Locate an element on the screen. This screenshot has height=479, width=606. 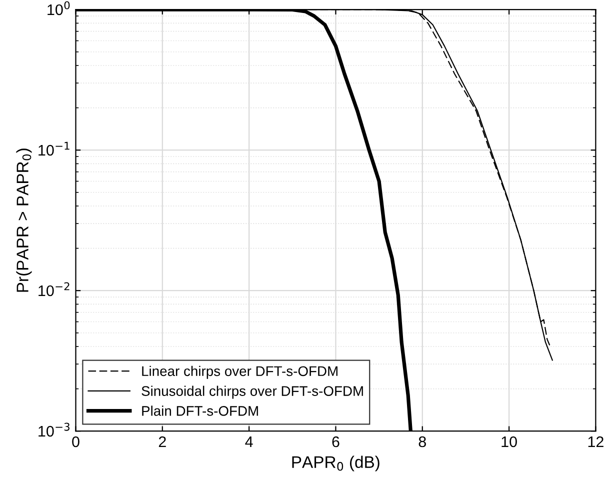
x-tick-label: 6 is located at coordinates (336, 442).